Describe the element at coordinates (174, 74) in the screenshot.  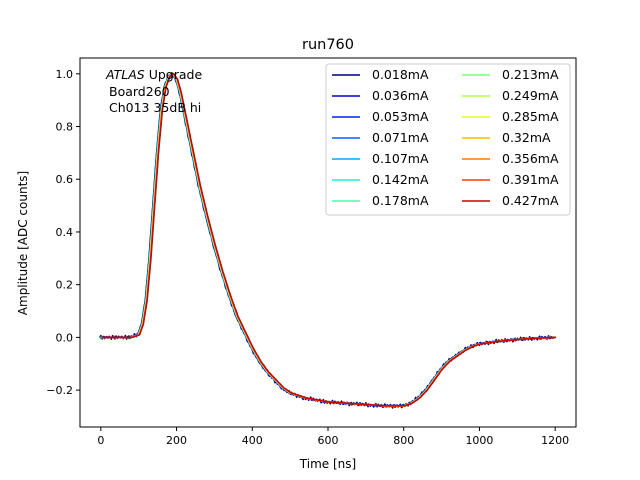
I see `annotation-upgrade: Upgrade` at that location.